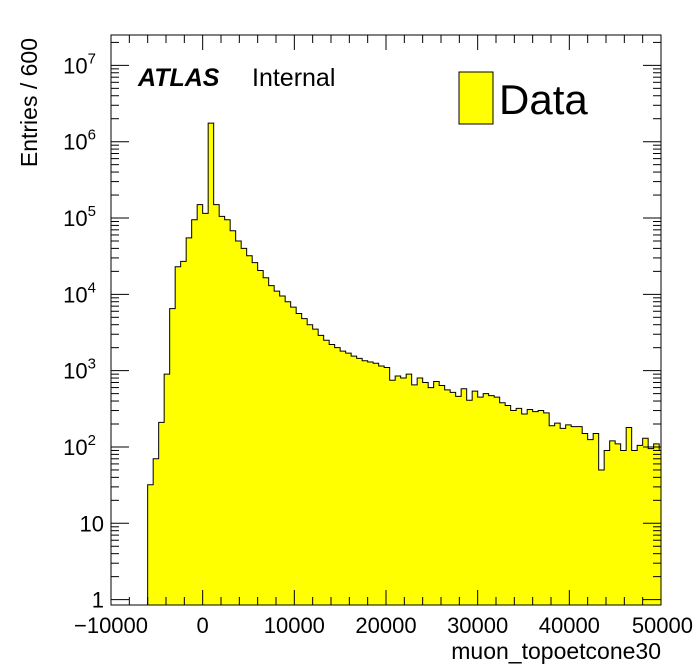 The height and width of the screenshot is (672, 696). What do you see at coordinates (79, 217) in the screenshot?
I see `y-tick-label: 10⁵` at bounding box center [79, 217].